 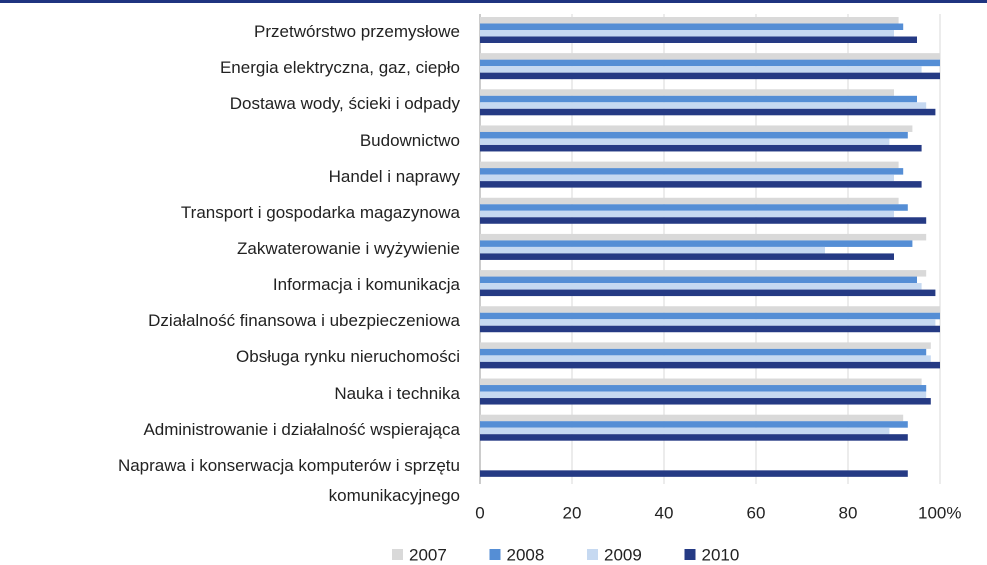 I want to click on category-label: Informacja i komunikacja, so click(x=366, y=285).